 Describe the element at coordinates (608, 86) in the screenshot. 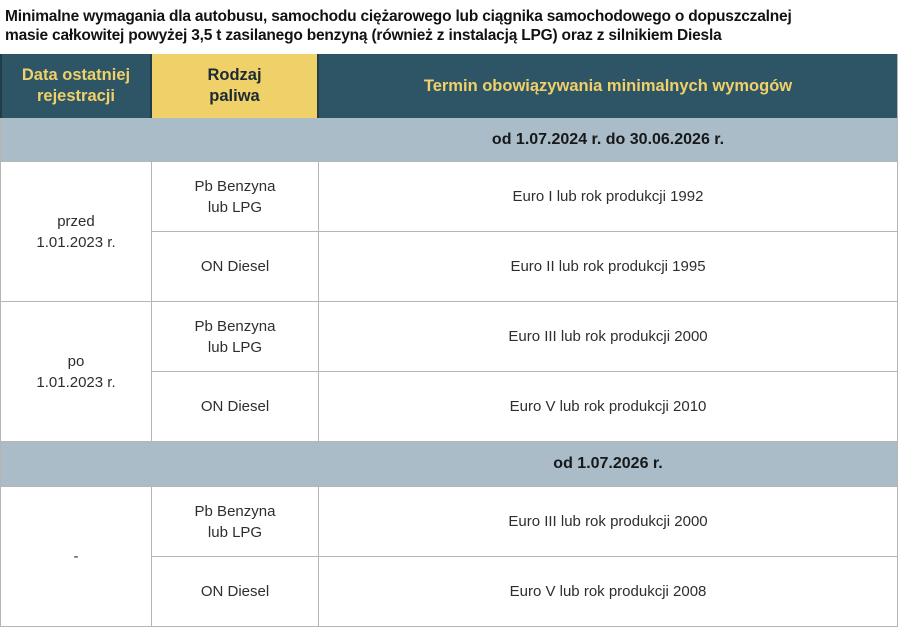

I see `column-header-term: Termin obowiązywania minimalnych wymogów` at that location.